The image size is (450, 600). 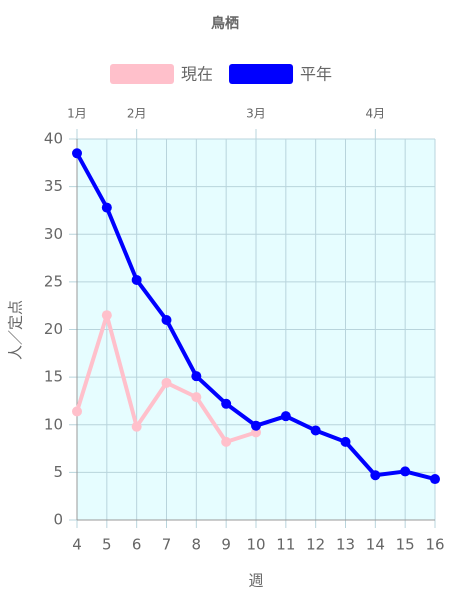 I want to click on y-tick-label: 40, so click(x=53, y=139).